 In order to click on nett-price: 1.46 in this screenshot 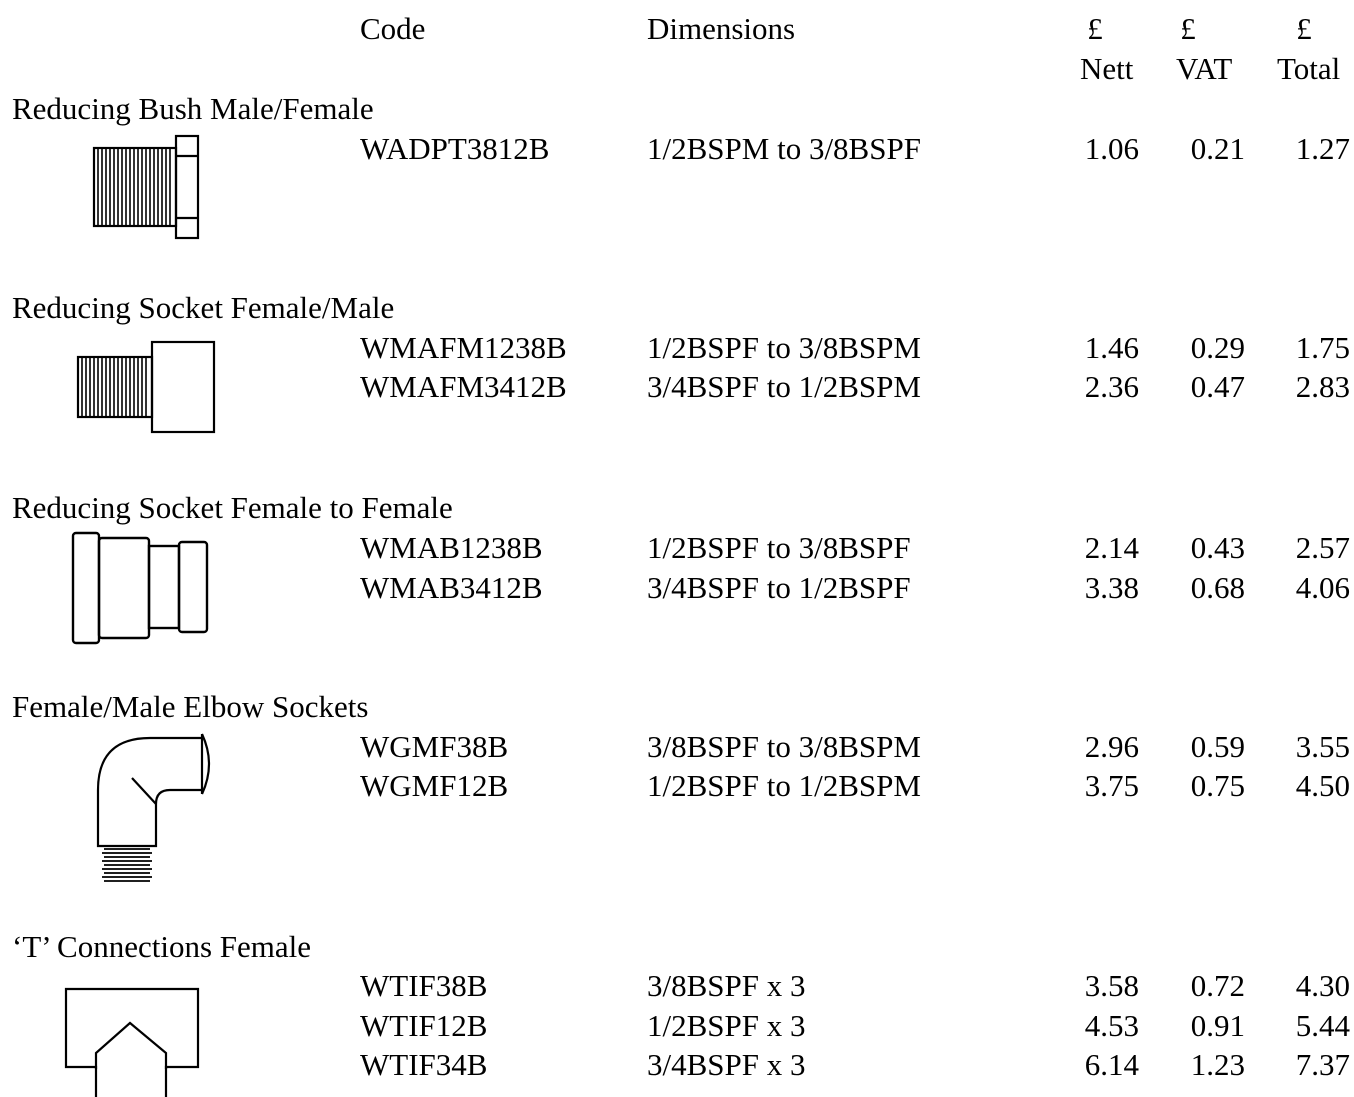, I will do `click(1111, 347)`.